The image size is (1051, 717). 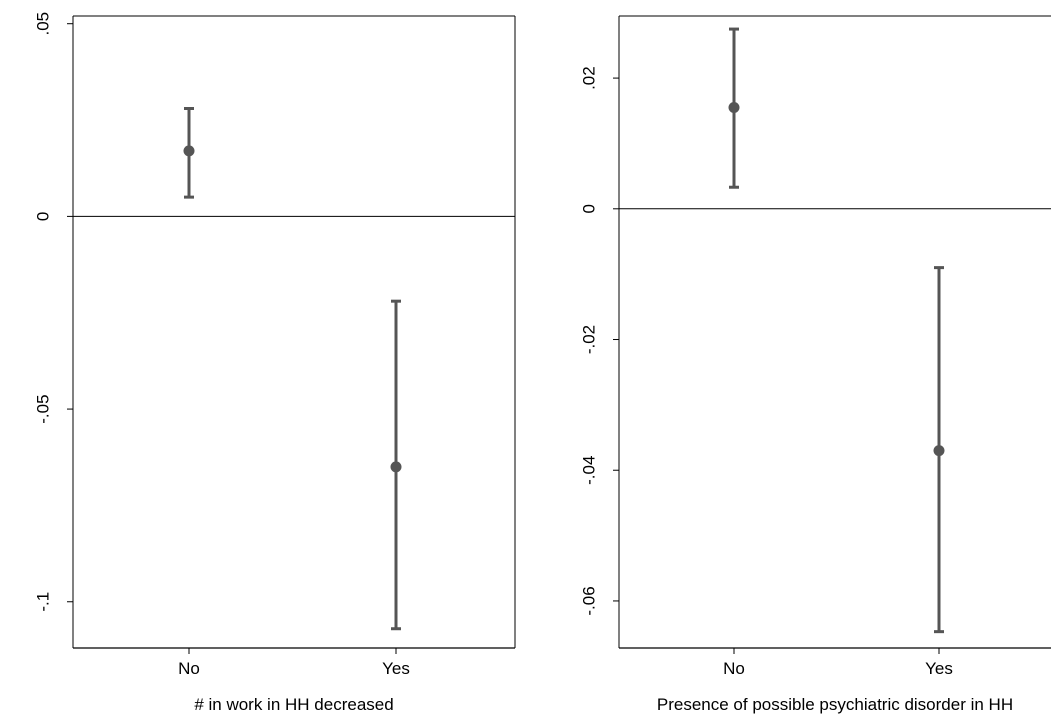 I want to click on y-tick-label: -.1, so click(x=43, y=602).